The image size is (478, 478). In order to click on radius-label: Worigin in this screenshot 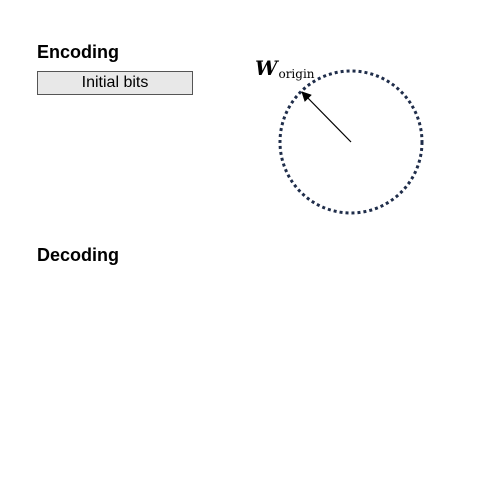, I will do `click(285, 68)`.